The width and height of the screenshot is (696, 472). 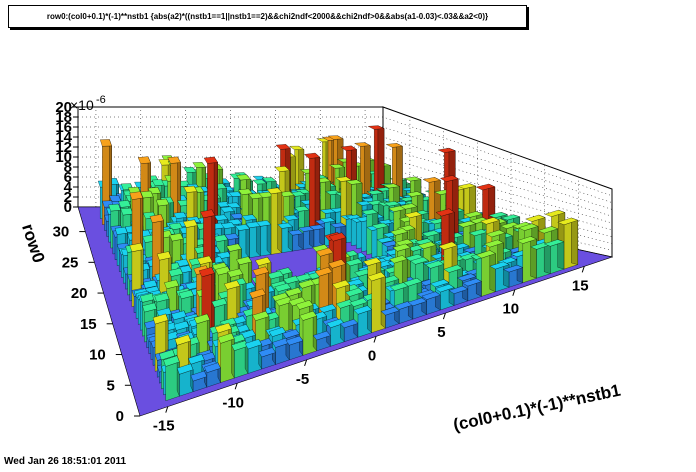 What do you see at coordinates (63, 117) in the screenshot?
I see `z-tick-label: 18` at bounding box center [63, 117].